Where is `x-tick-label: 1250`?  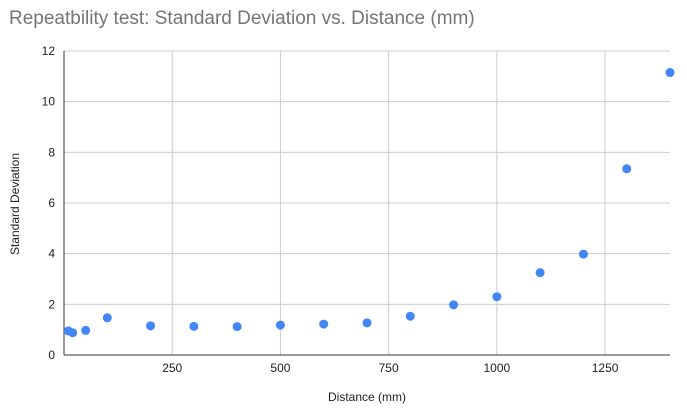
x-tick-label: 1250 is located at coordinates (605, 368).